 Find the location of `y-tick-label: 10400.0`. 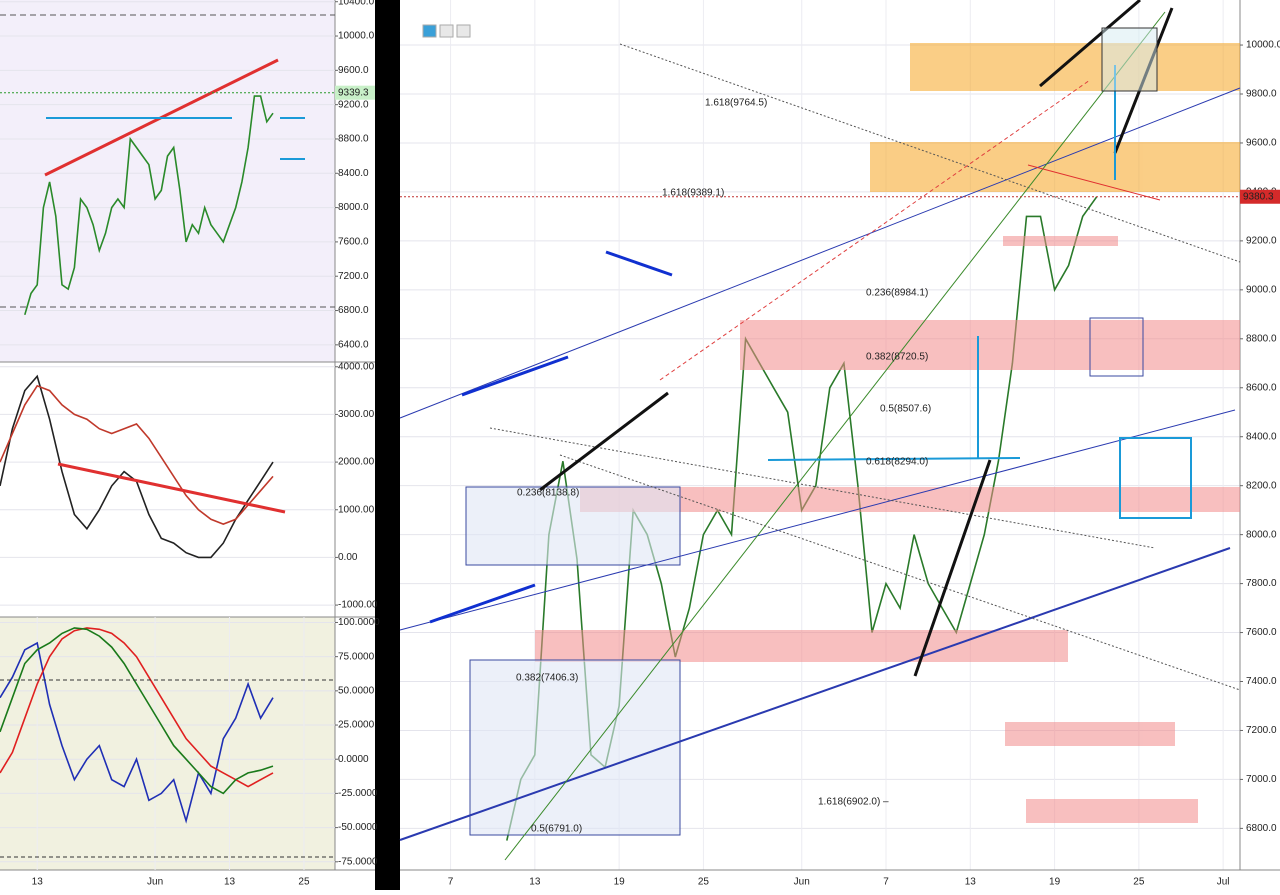

y-tick-label: 10400.0 is located at coordinates (356, 3).